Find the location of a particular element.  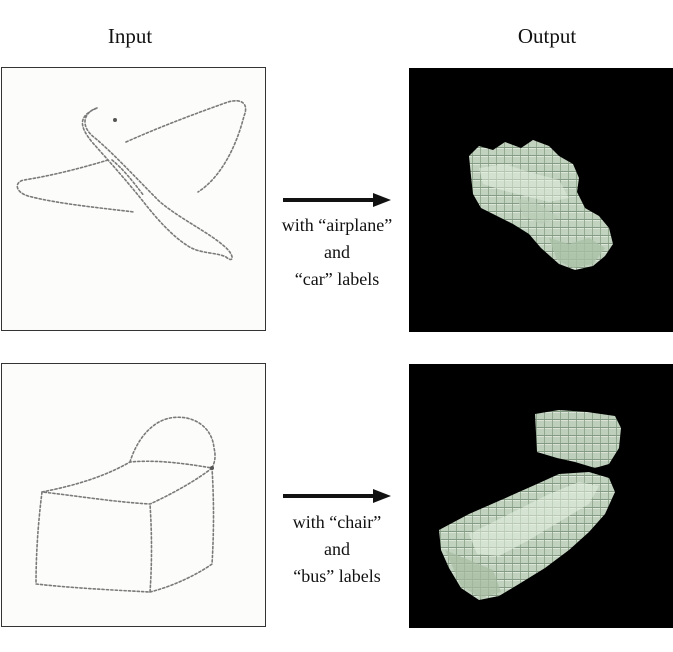

row1-caption: with “airplane” and “car” labels is located at coordinates (337, 252).